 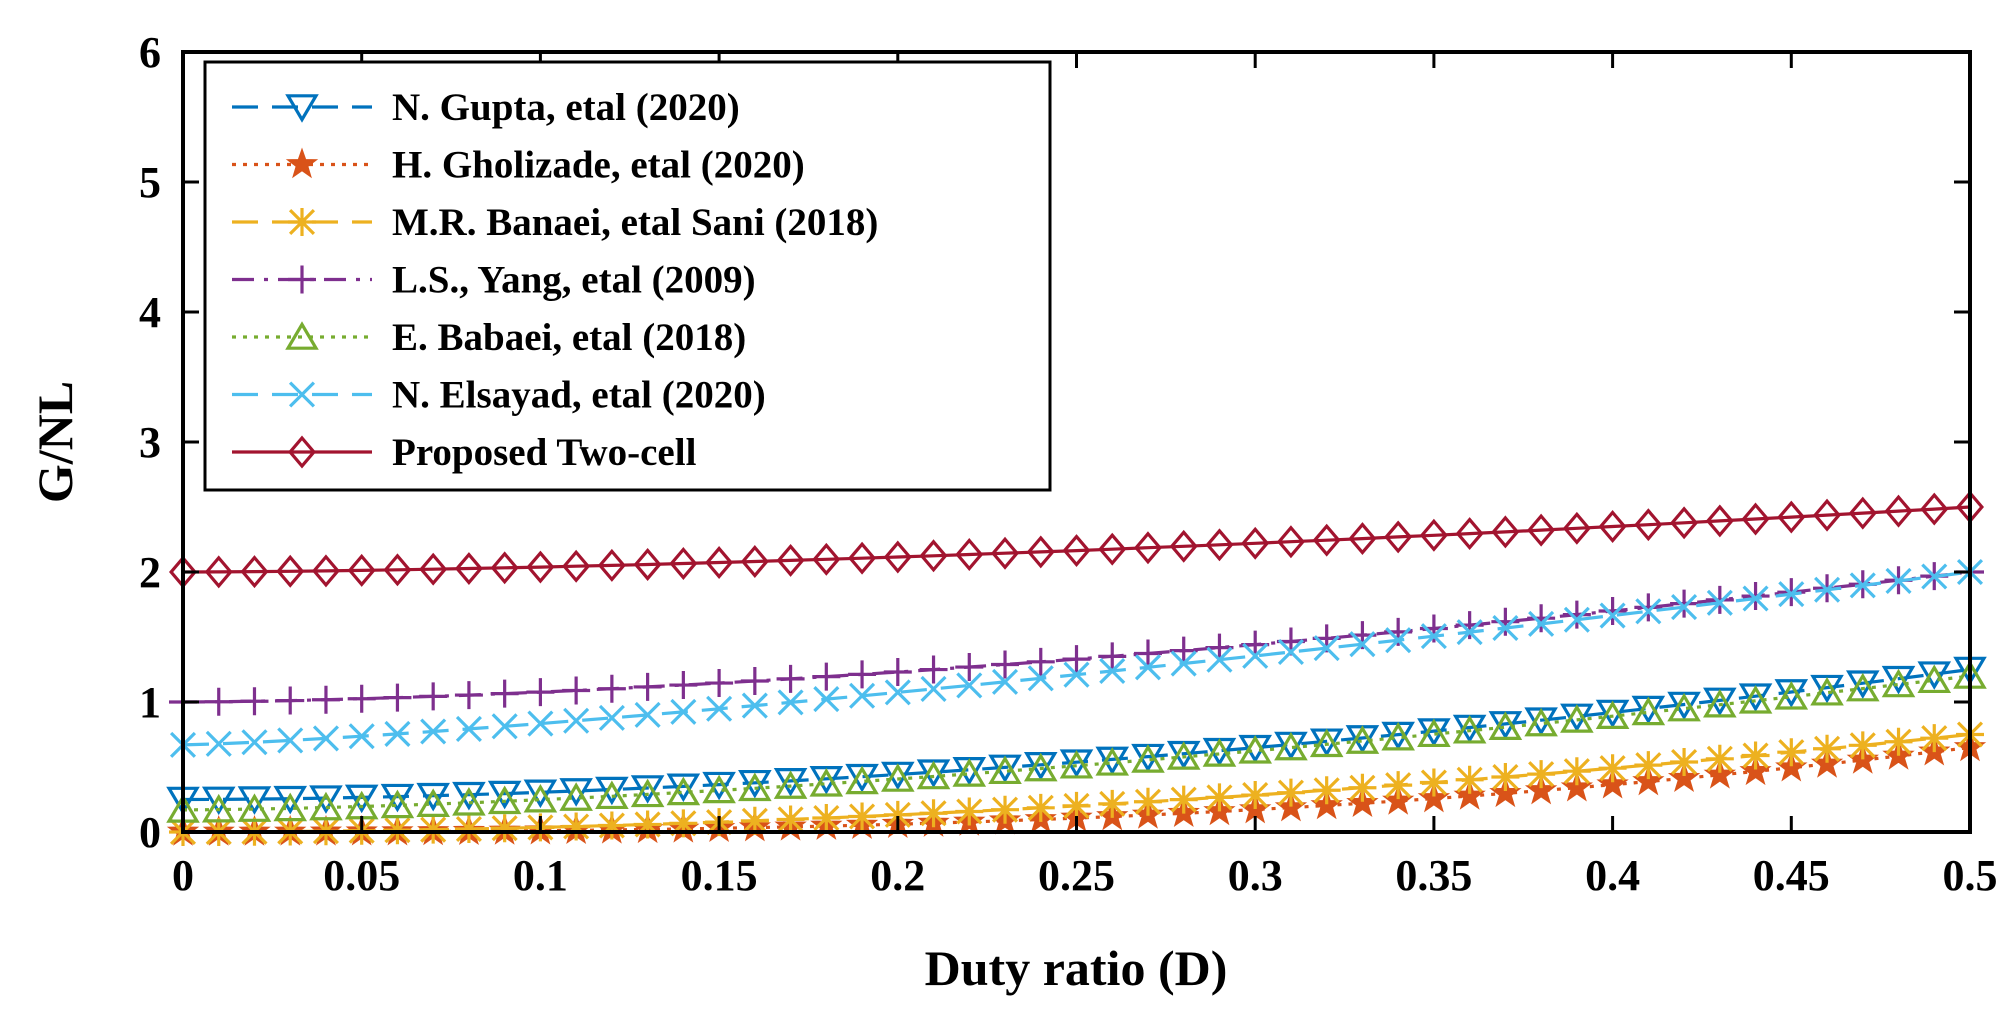 What do you see at coordinates (1612, 875) in the screenshot?
I see `x-tick-label-8: 0.4` at bounding box center [1612, 875].